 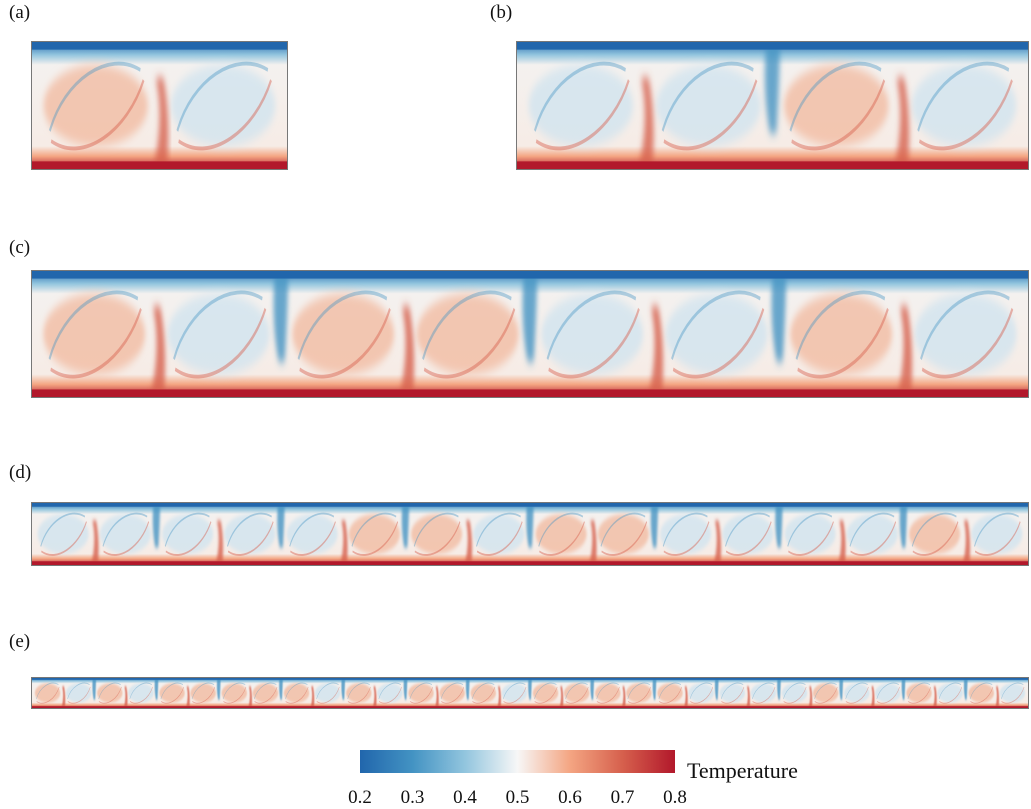 What do you see at coordinates (412, 797) in the screenshot?
I see `colorbar-tick-label: 0.3` at bounding box center [412, 797].